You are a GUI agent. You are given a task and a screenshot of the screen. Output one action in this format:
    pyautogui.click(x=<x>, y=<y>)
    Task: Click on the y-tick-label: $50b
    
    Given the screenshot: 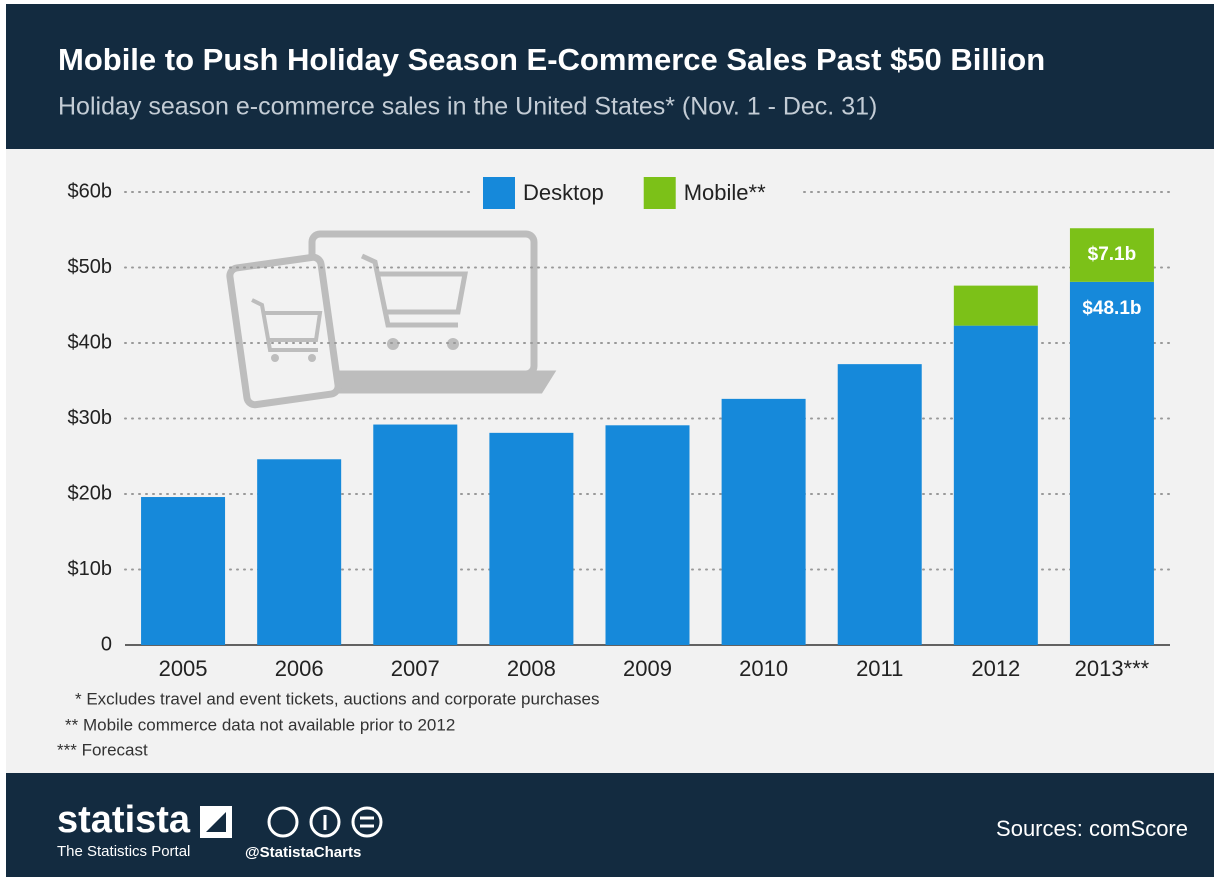 What is the action you would take?
    pyautogui.click(x=90, y=267)
    